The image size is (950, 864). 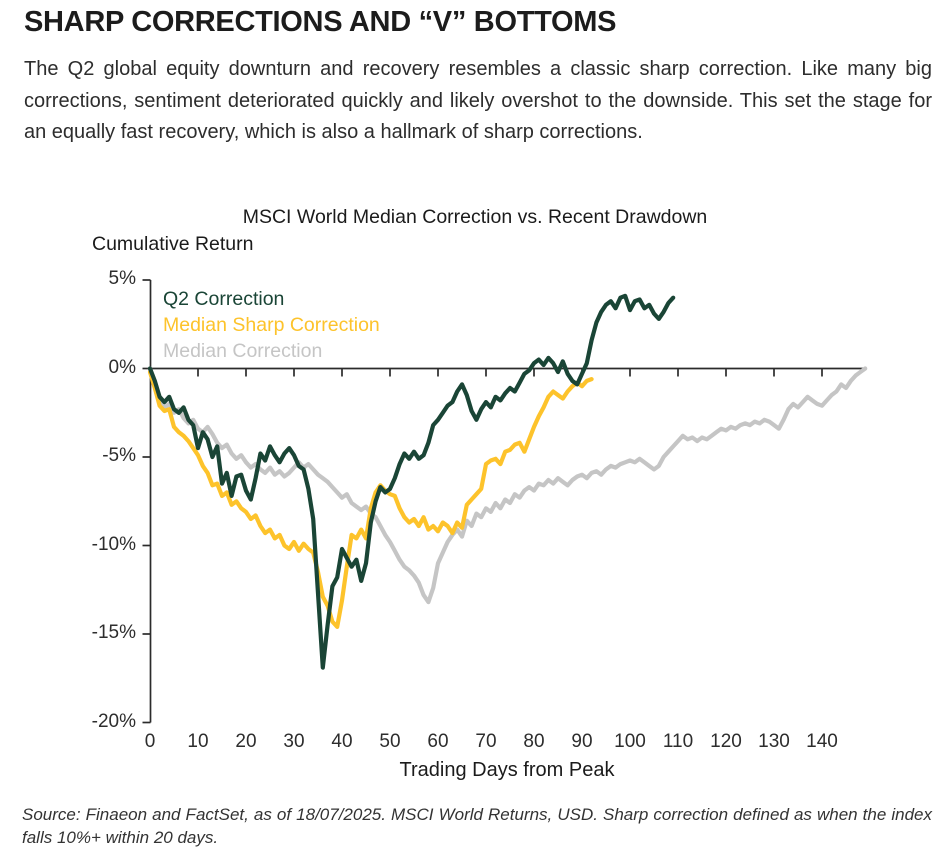 I want to click on y-tick-label: -5%, so click(x=119, y=455).